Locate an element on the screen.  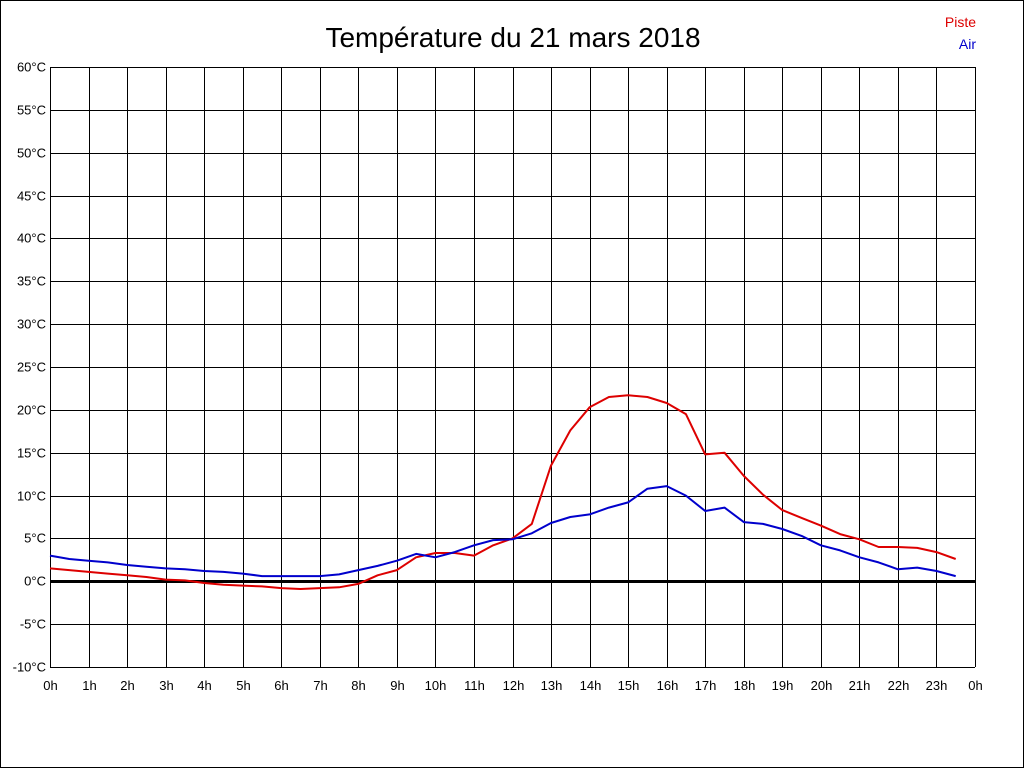
x-tick-label: 5h is located at coordinates (243, 685).